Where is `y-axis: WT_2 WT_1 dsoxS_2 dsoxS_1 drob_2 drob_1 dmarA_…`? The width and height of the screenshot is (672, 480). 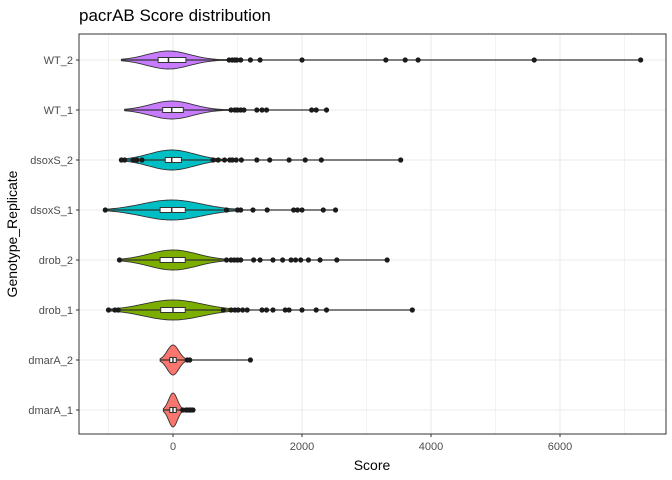 y-axis: WT_2 WT_1 dsoxS_2 dsoxS_1 drob_2 drob_1 dmarA_… is located at coordinates (53, 236).